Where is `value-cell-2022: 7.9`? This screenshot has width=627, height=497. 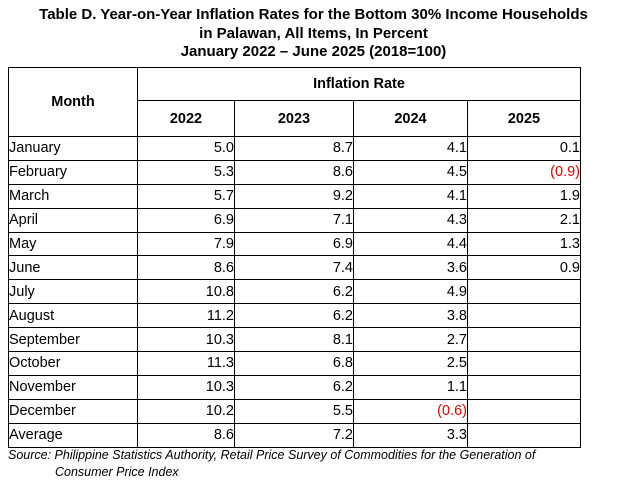
value-cell-2022: 7.9 is located at coordinates (186, 244).